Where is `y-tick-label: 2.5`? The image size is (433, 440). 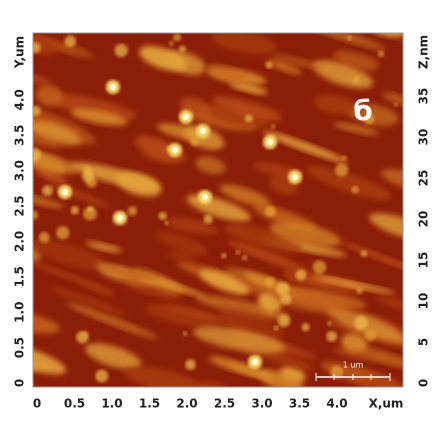 y-tick-label: 2.5 is located at coordinates (20, 205).